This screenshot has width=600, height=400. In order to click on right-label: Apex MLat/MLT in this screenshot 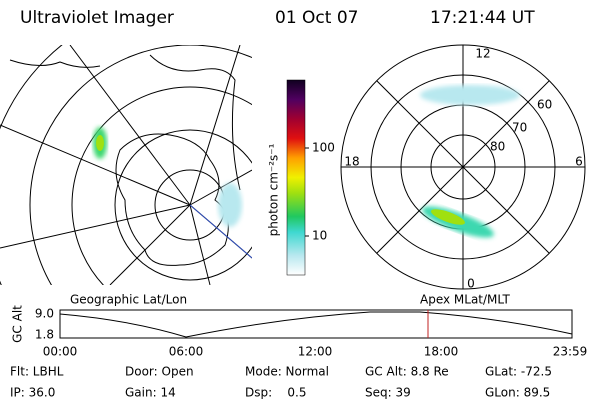, I will do `click(465, 300)`.